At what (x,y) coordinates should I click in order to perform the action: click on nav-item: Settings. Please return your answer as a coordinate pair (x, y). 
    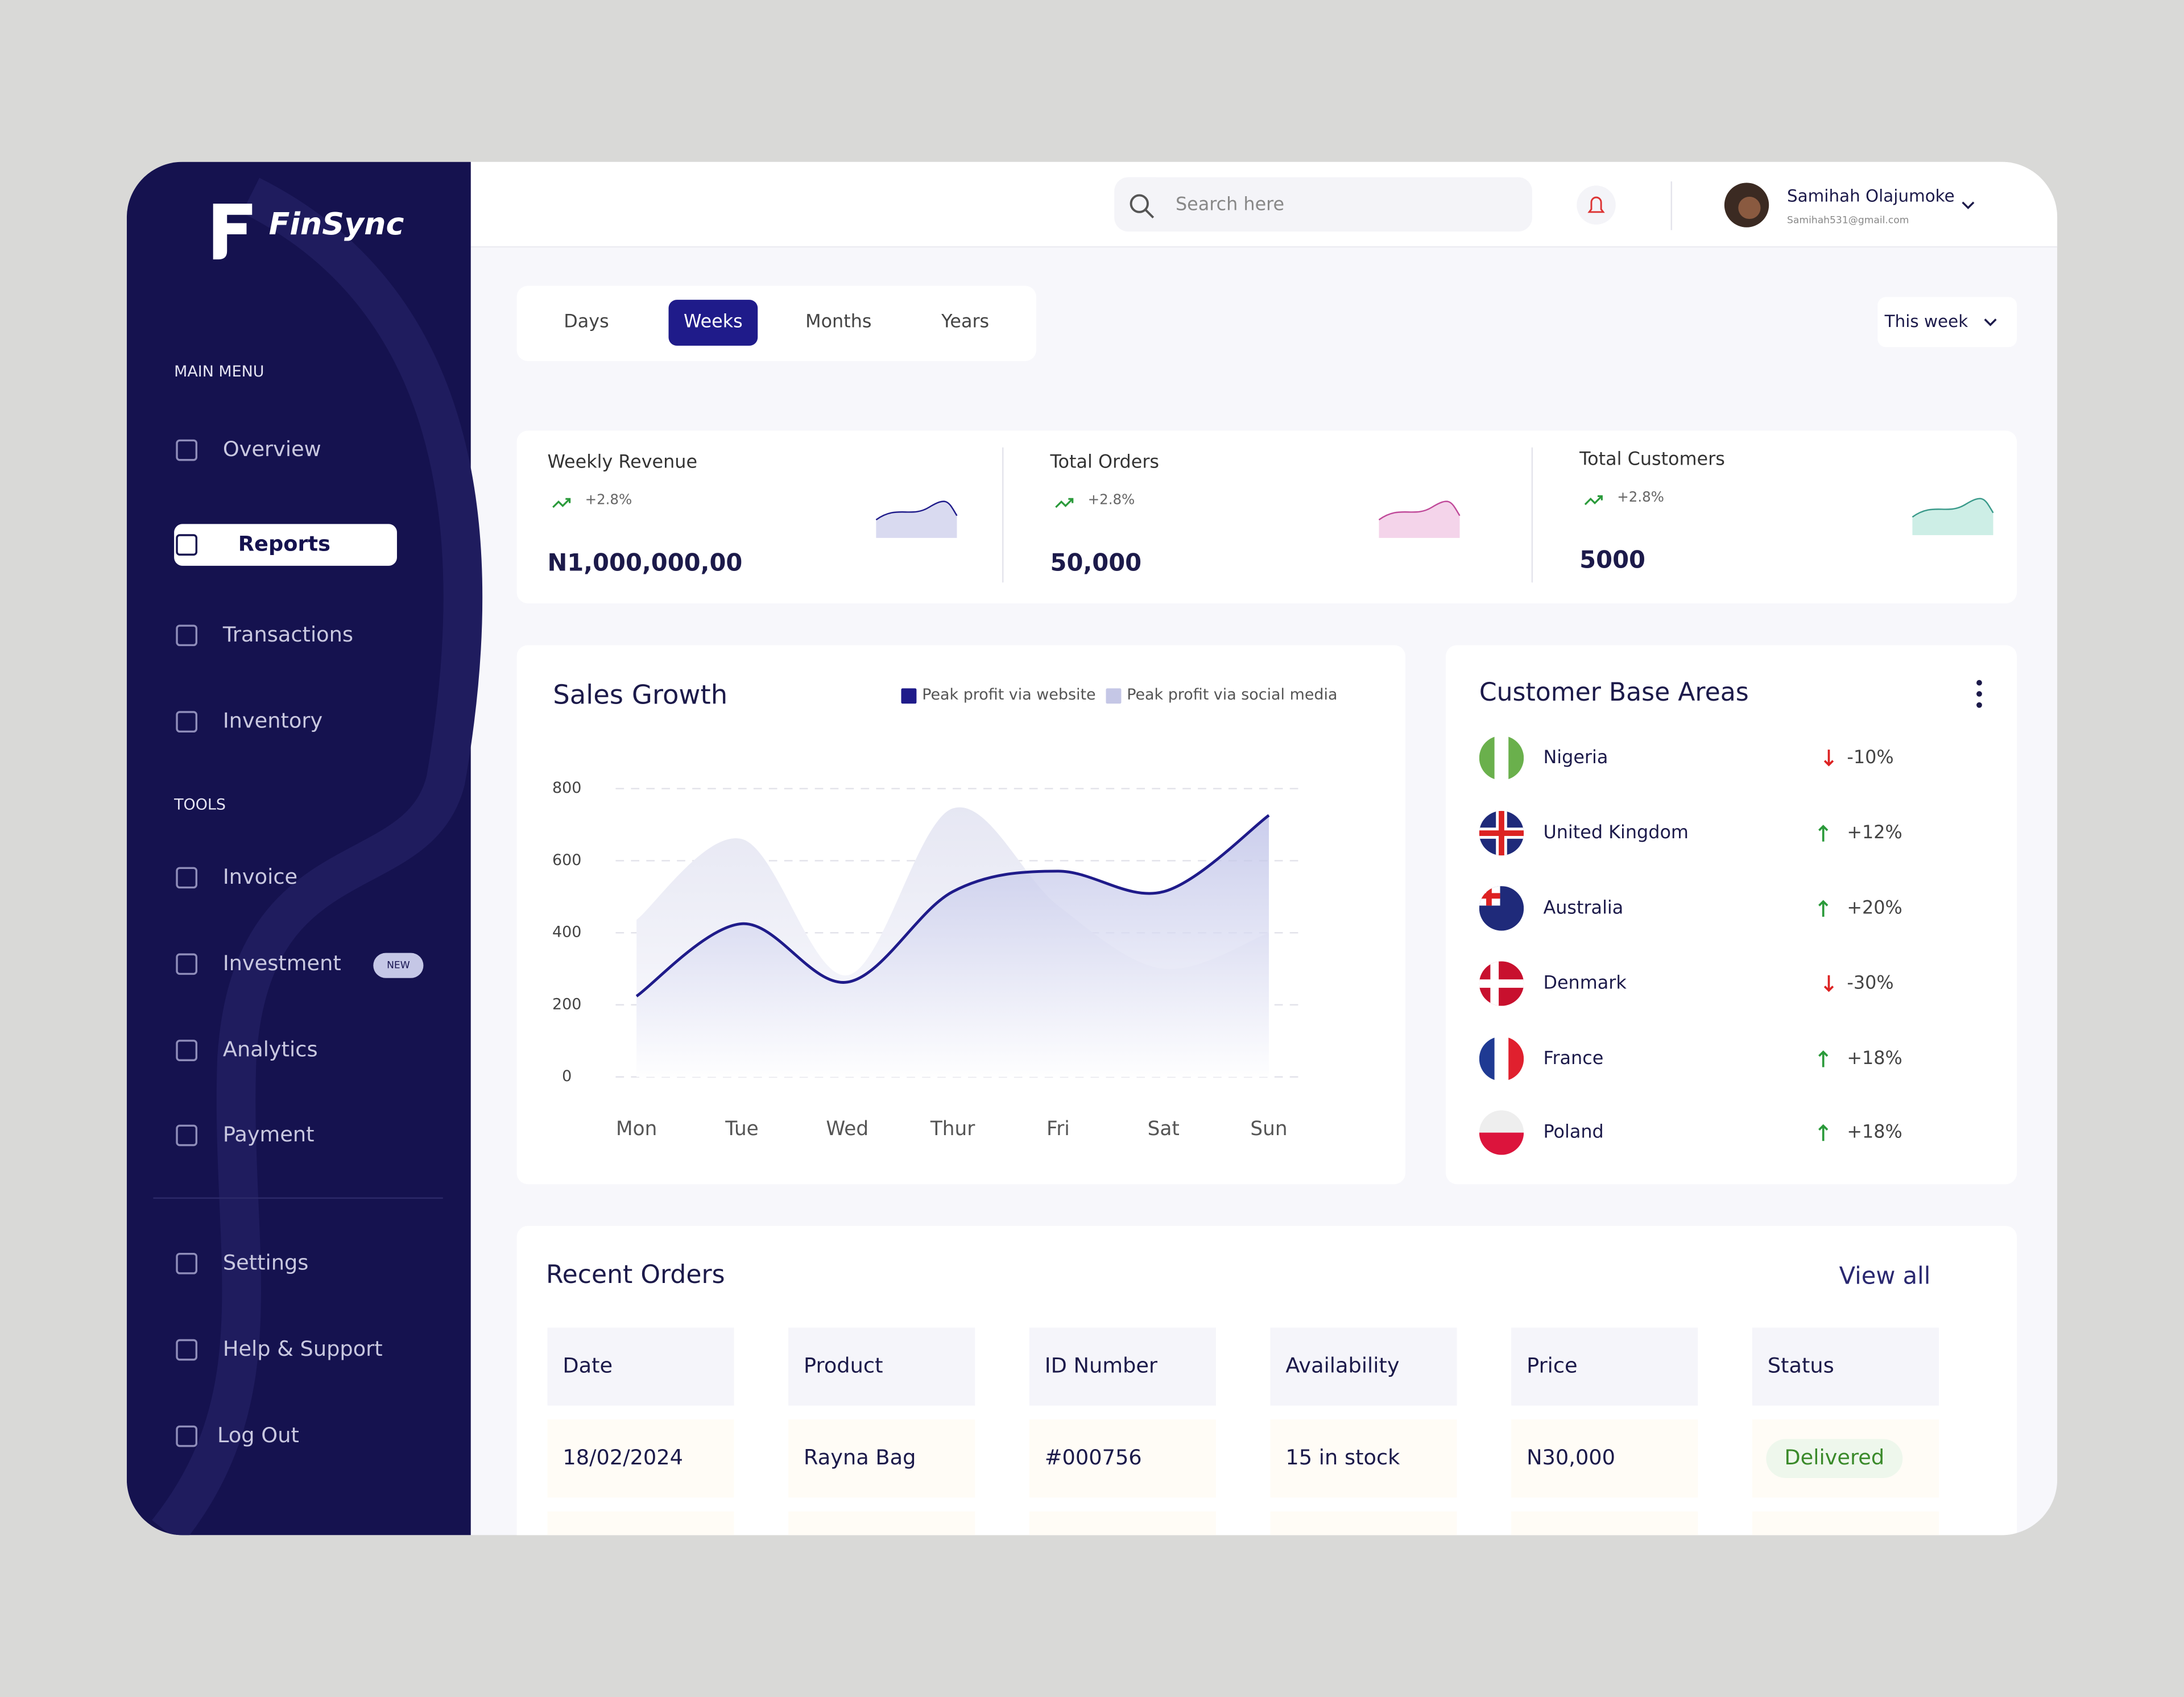
    Looking at the image, I should click on (266, 1262).